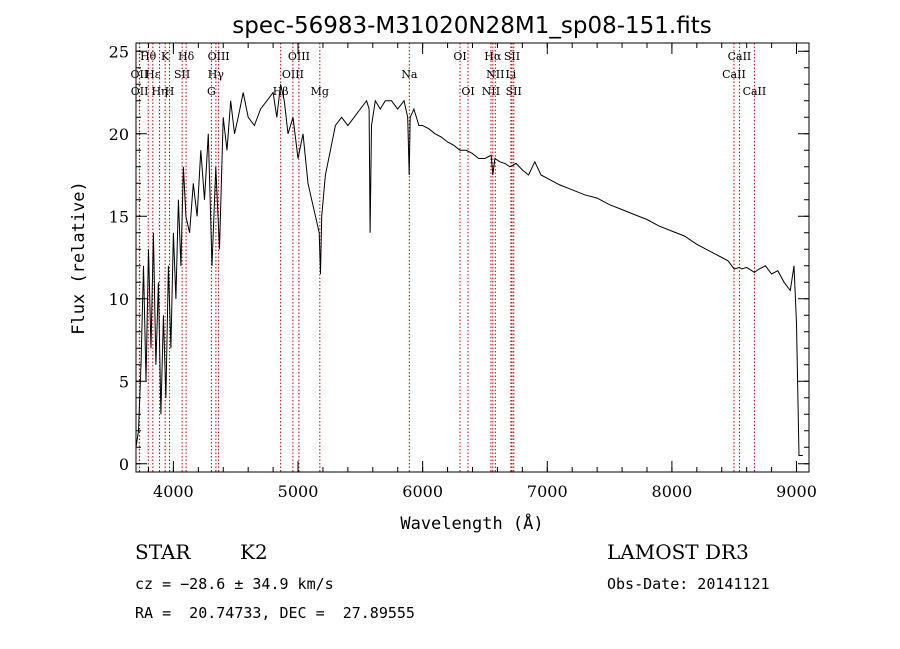  I want to click on spectral-line-label: Mg, so click(320, 91).